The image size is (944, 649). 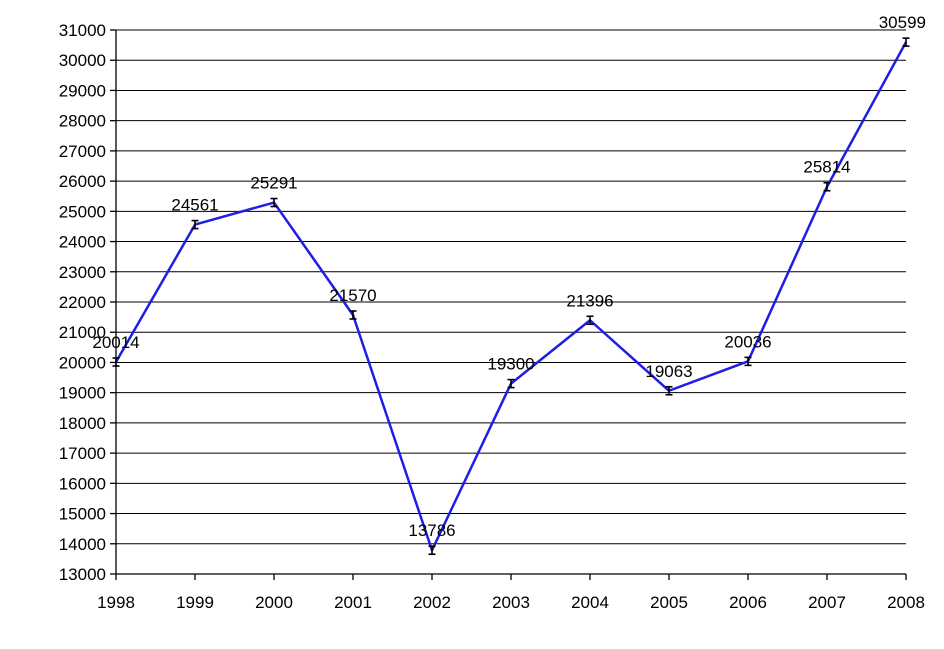 I want to click on data-label: 25814, so click(x=826, y=167).